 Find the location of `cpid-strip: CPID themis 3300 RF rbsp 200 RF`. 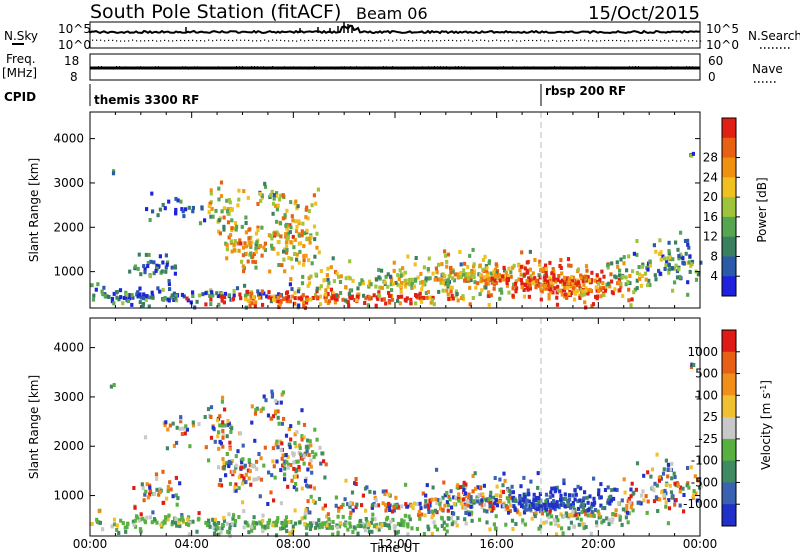

cpid-strip: CPID themis 3300 RF rbsp 200 RF is located at coordinates (315, 95).